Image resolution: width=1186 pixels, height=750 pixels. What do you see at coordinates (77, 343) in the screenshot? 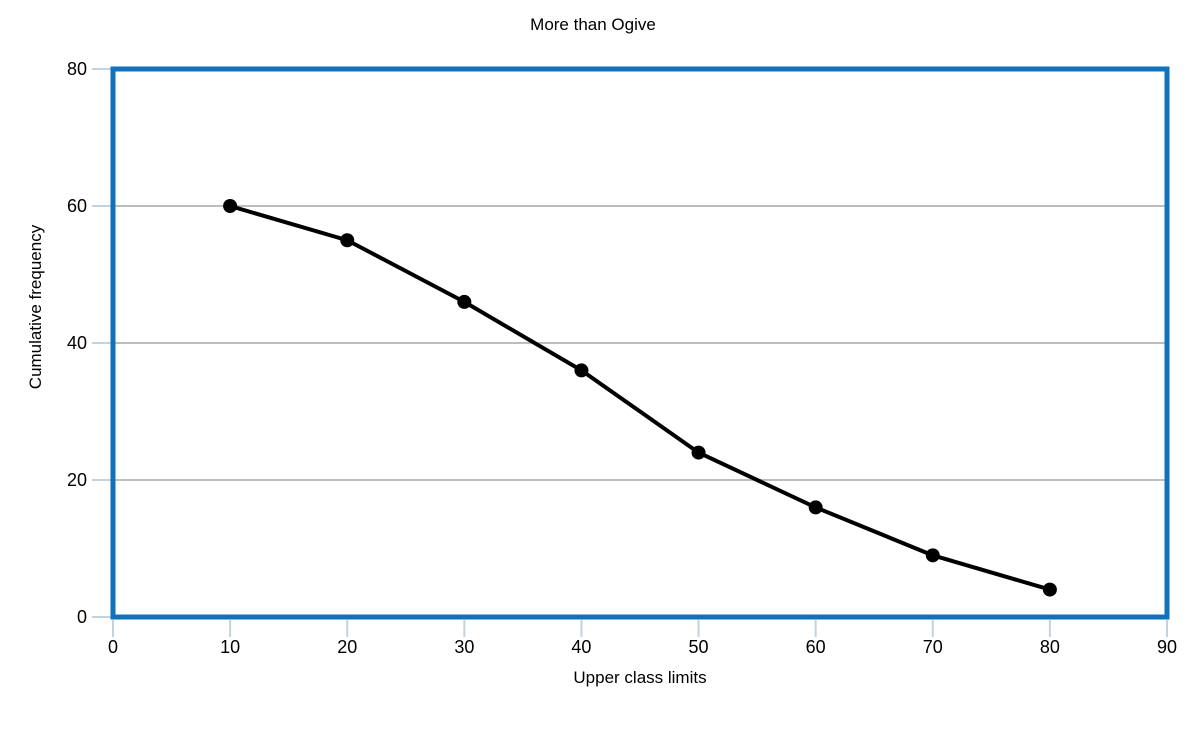
I see `y-tick-label: 40` at bounding box center [77, 343].